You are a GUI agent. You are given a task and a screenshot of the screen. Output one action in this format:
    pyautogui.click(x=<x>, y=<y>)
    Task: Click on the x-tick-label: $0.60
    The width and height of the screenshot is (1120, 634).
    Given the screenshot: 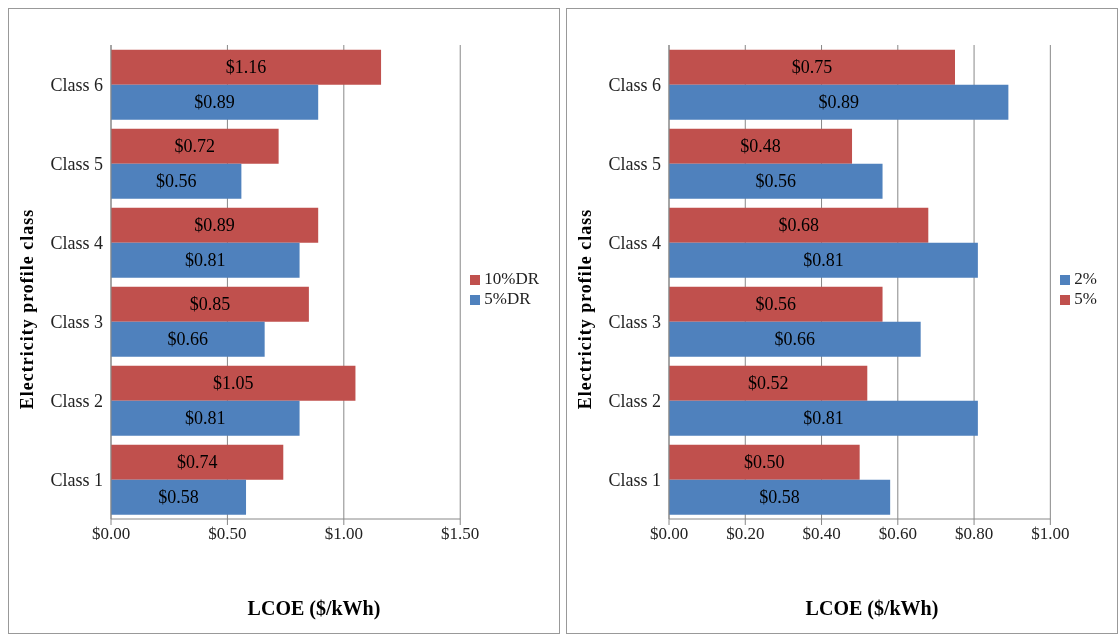 What is the action you would take?
    pyautogui.click(x=897, y=534)
    